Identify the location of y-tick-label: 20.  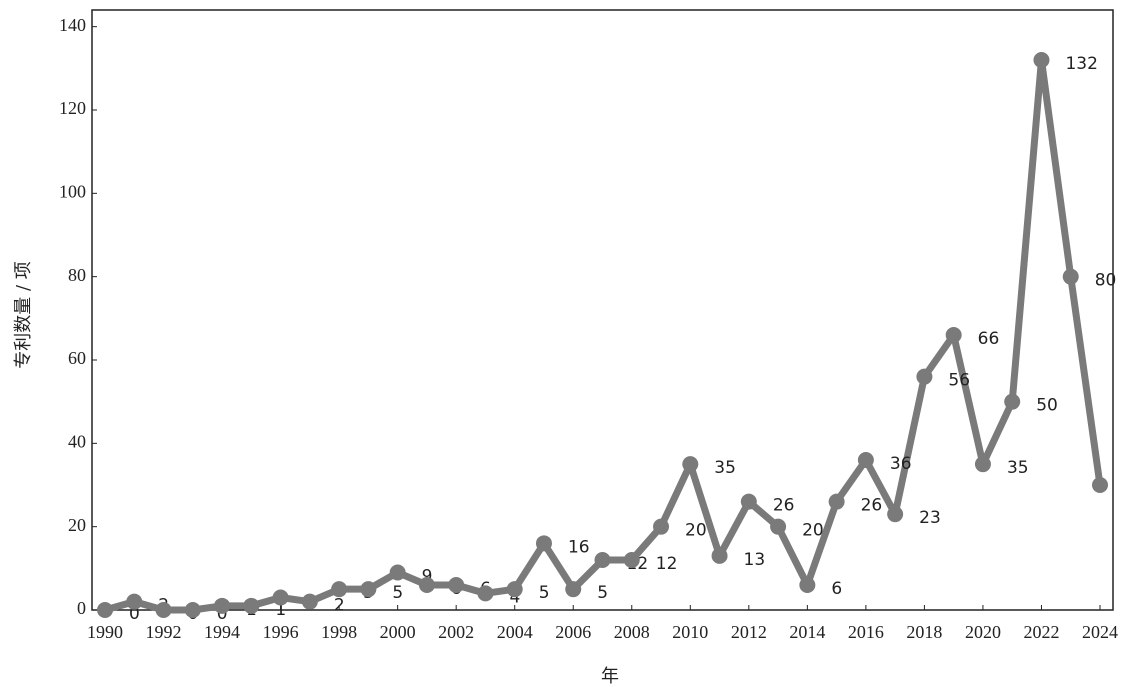
(77, 525).